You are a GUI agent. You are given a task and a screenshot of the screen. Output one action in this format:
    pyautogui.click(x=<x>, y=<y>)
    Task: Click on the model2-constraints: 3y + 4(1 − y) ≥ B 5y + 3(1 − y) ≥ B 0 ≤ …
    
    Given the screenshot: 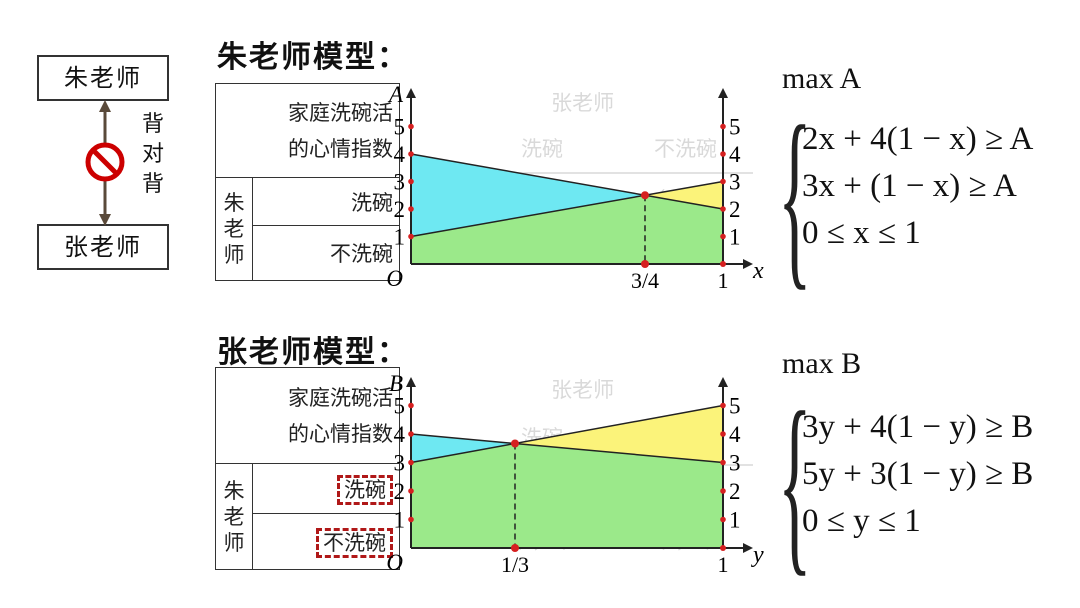 What is the action you would take?
    pyautogui.click(x=917, y=474)
    